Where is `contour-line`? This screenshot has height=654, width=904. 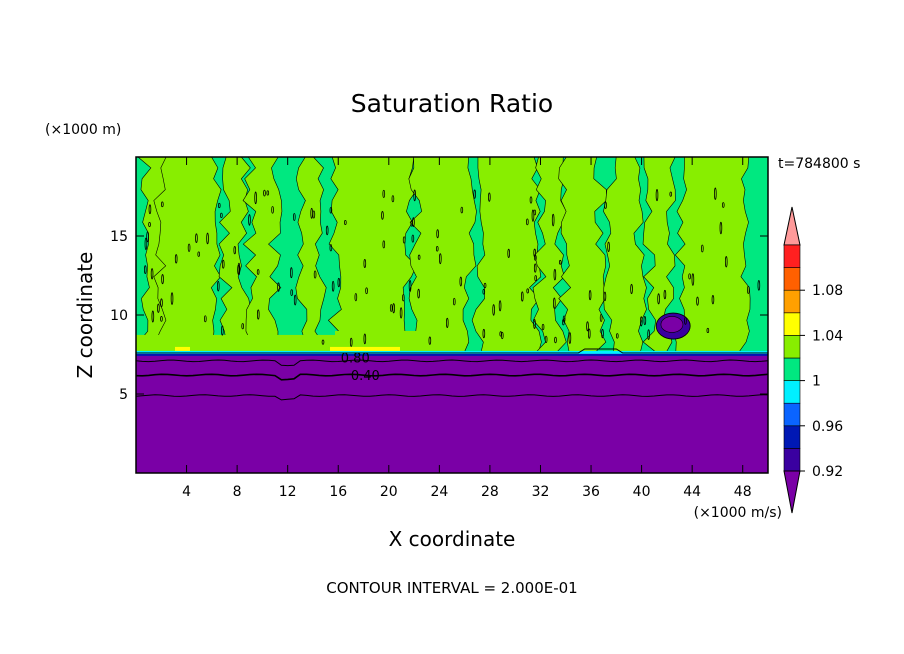
contour-line is located at coordinates (452, 397).